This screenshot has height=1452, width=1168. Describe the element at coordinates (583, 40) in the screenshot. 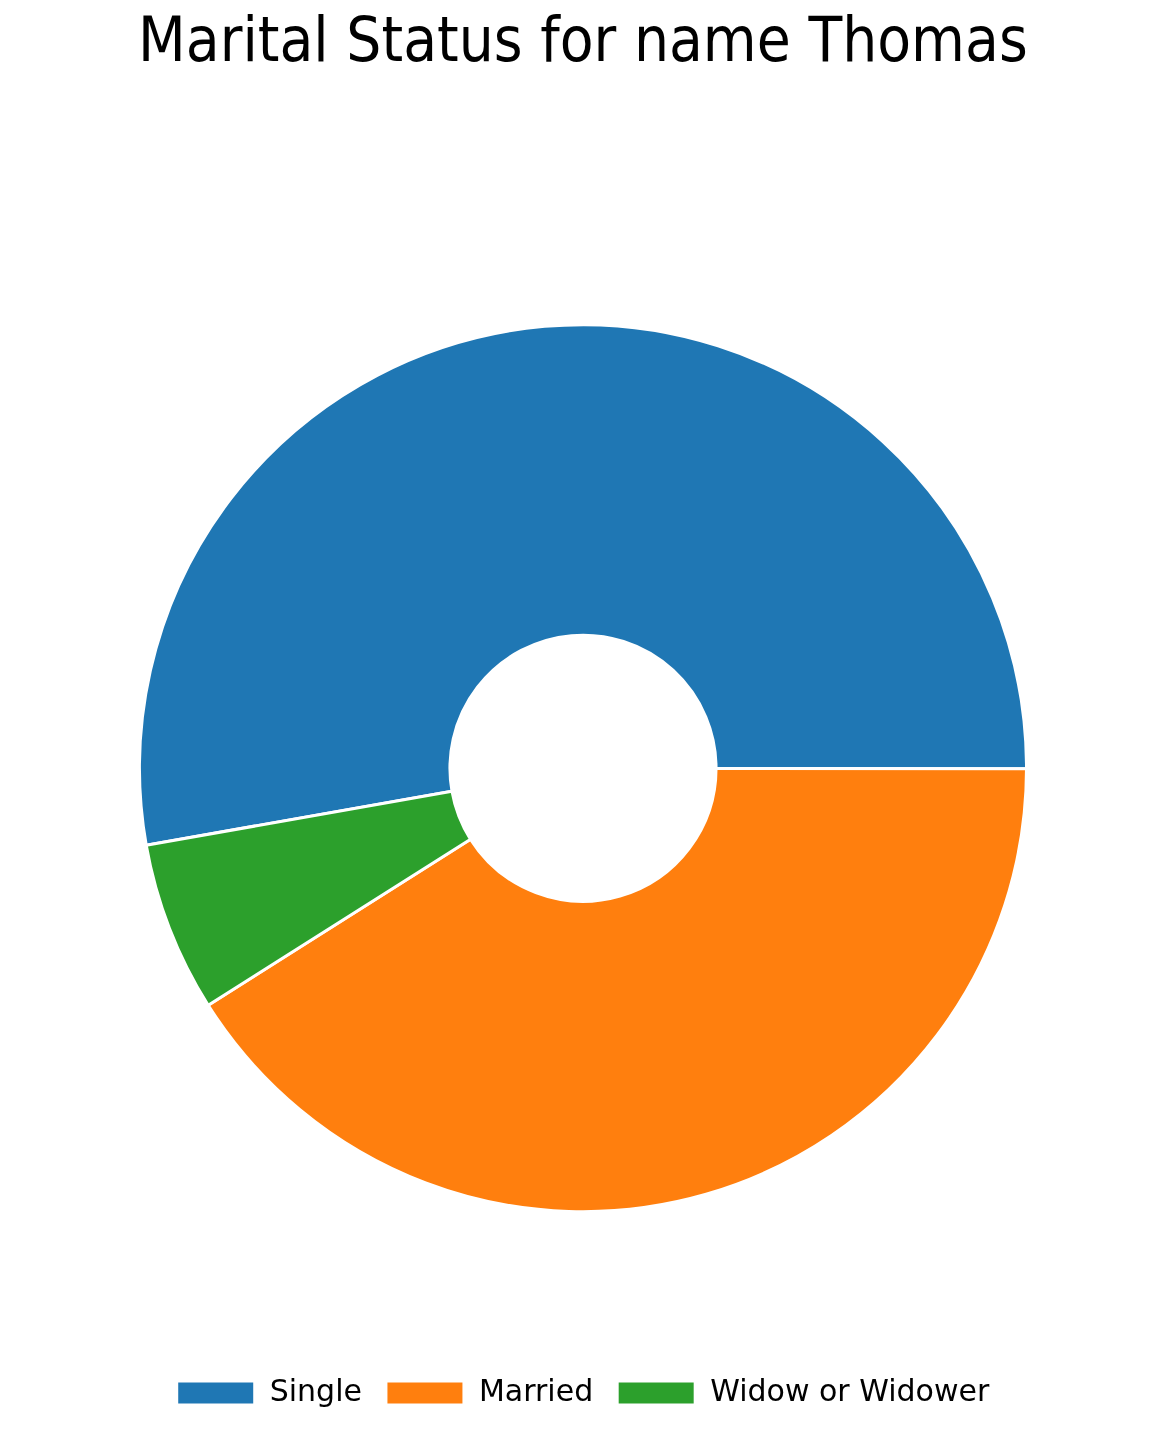

I see `chart-title: Marital Status for name Thomas` at that location.